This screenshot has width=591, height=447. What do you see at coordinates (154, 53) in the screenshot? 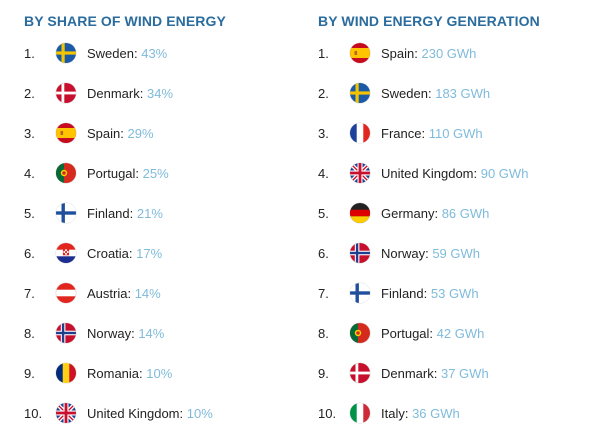
I see `metric-value: 43%` at bounding box center [154, 53].